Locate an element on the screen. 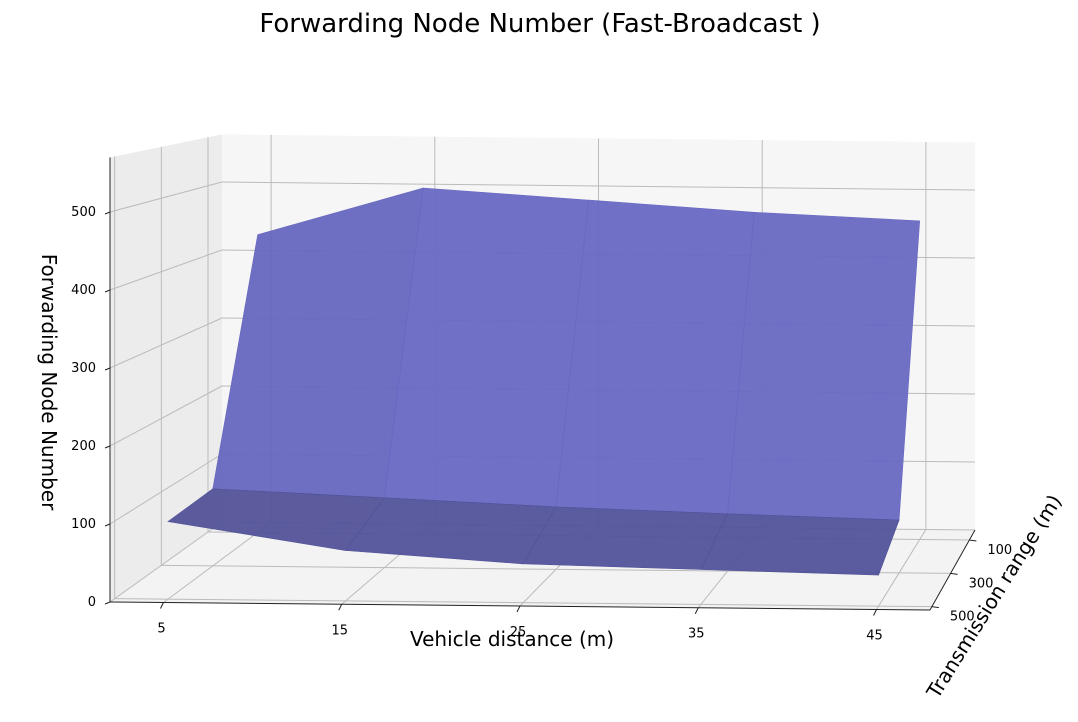 The height and width of the screenshot is (722, 1078). z-tick-label: 400 is located at coordinates (83, 290).